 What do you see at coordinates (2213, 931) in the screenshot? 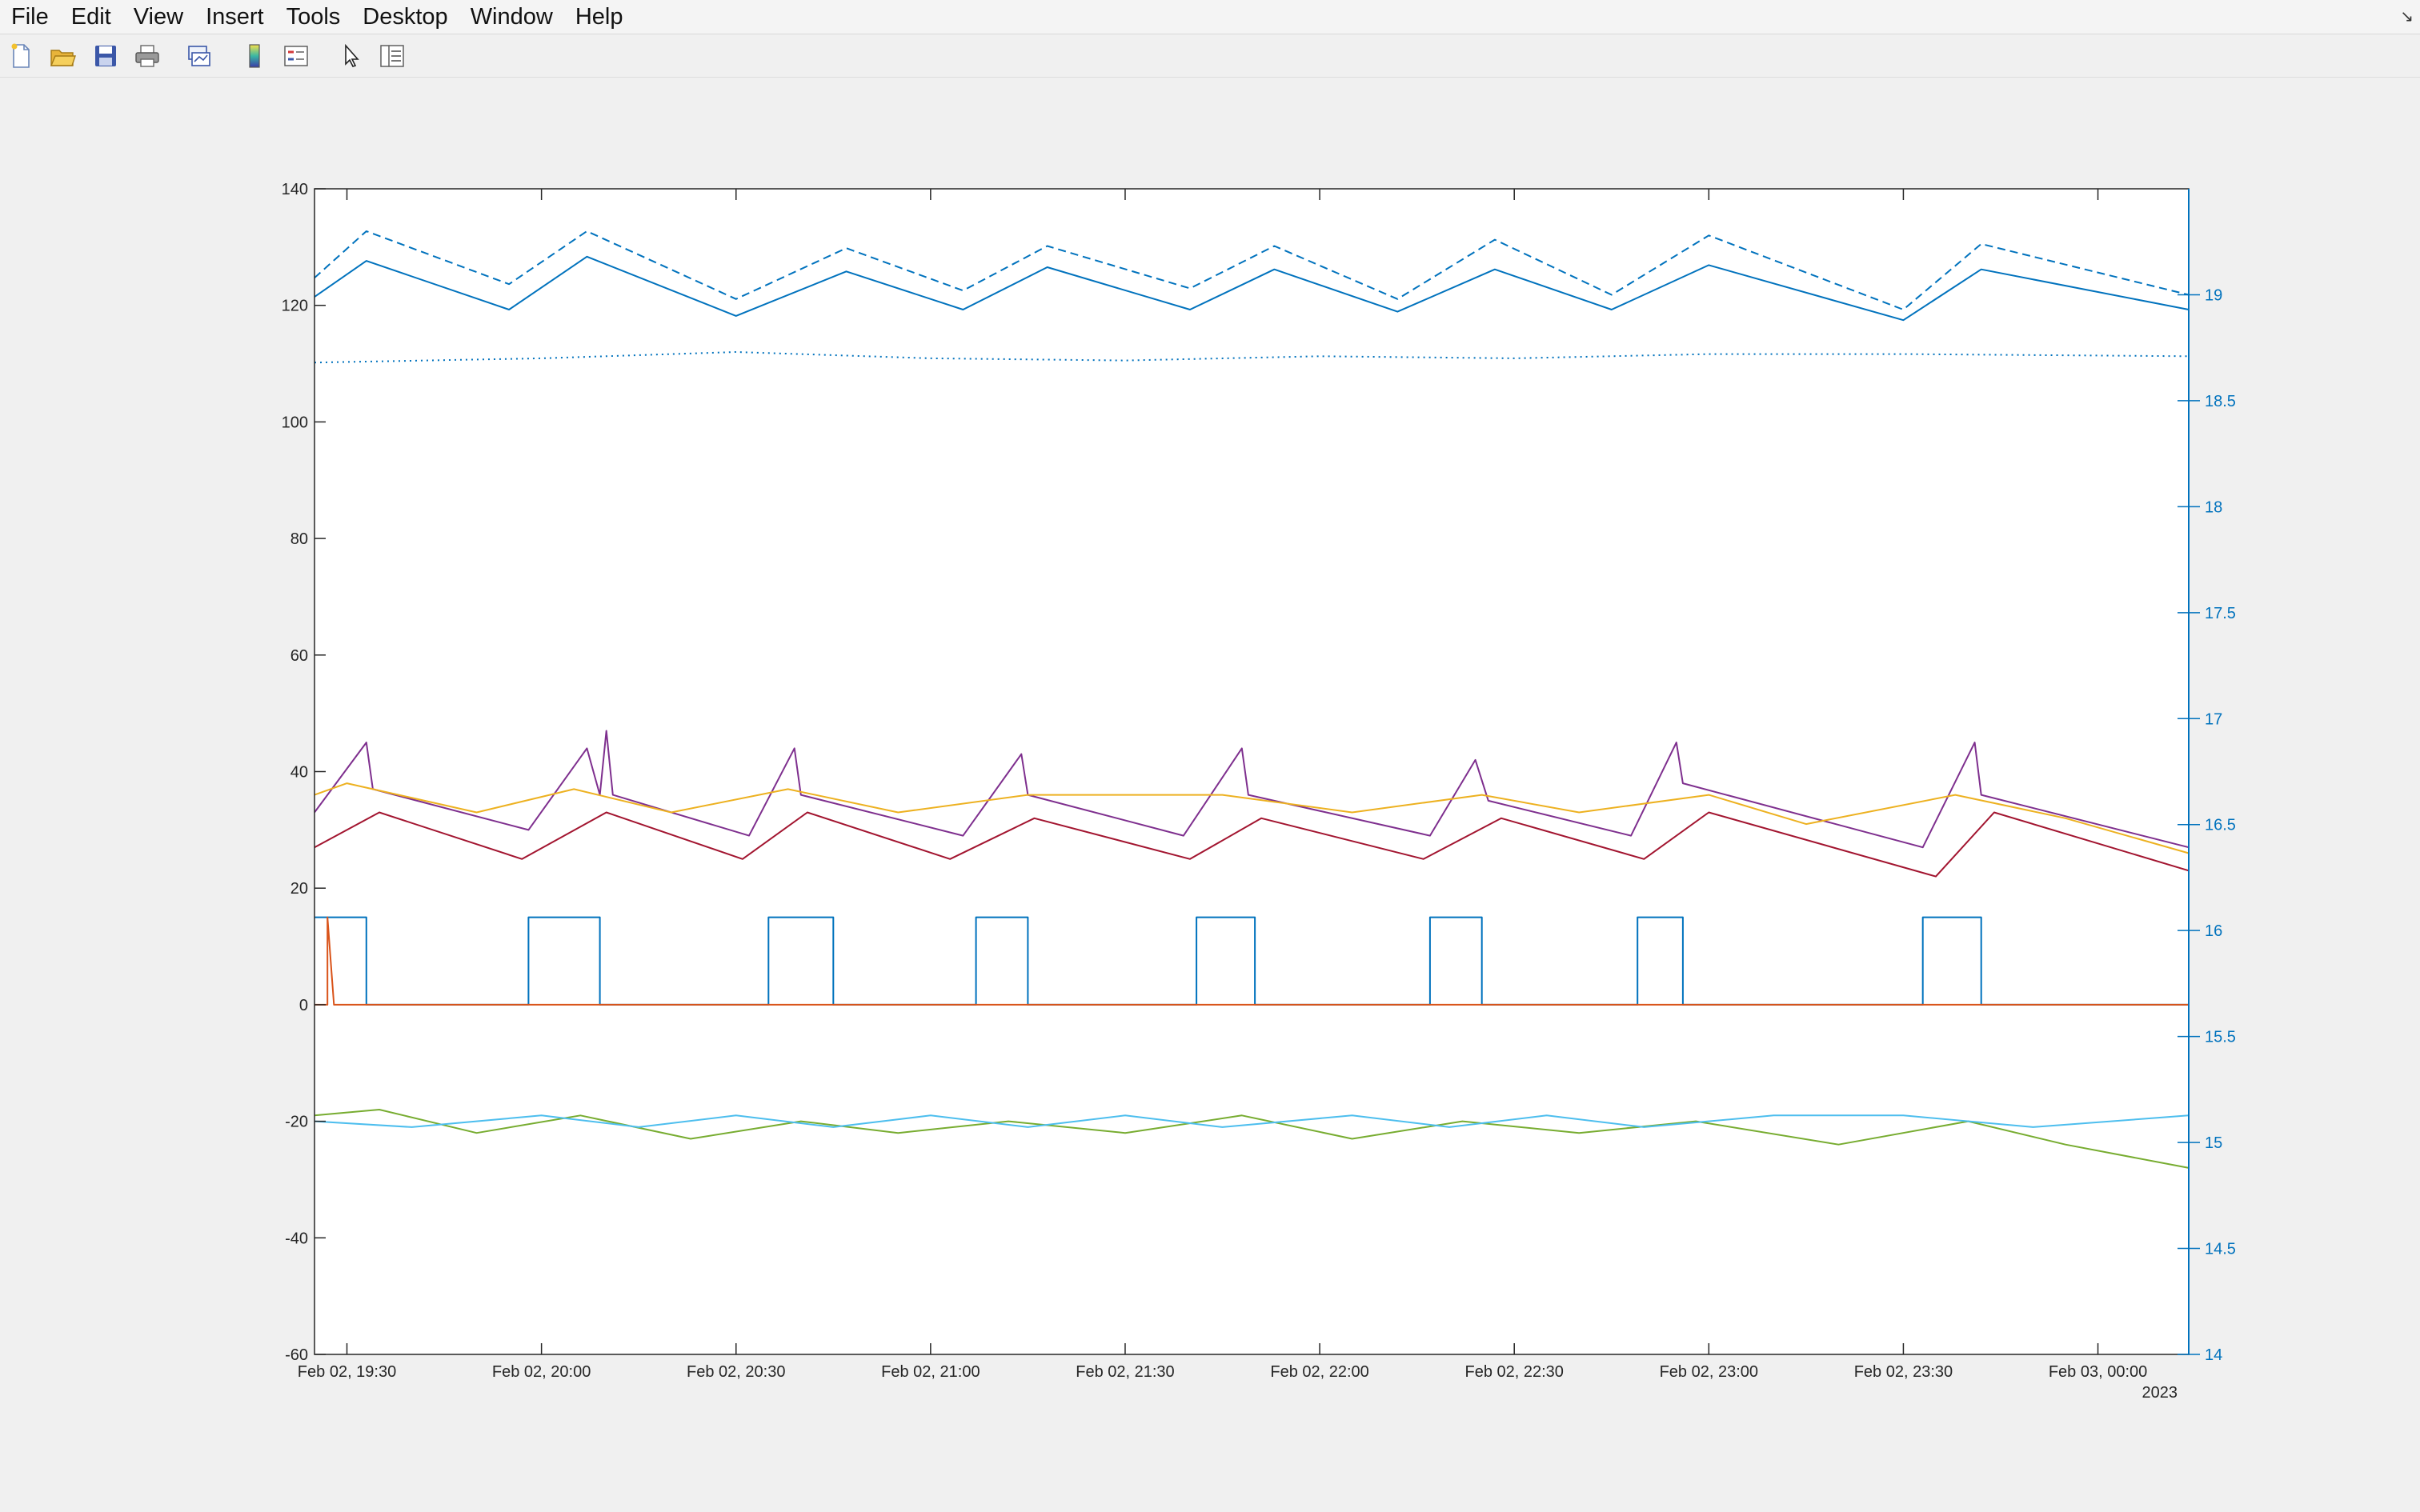
I see `y-right-tick-label: 16` at bounding box center [2213, 931].